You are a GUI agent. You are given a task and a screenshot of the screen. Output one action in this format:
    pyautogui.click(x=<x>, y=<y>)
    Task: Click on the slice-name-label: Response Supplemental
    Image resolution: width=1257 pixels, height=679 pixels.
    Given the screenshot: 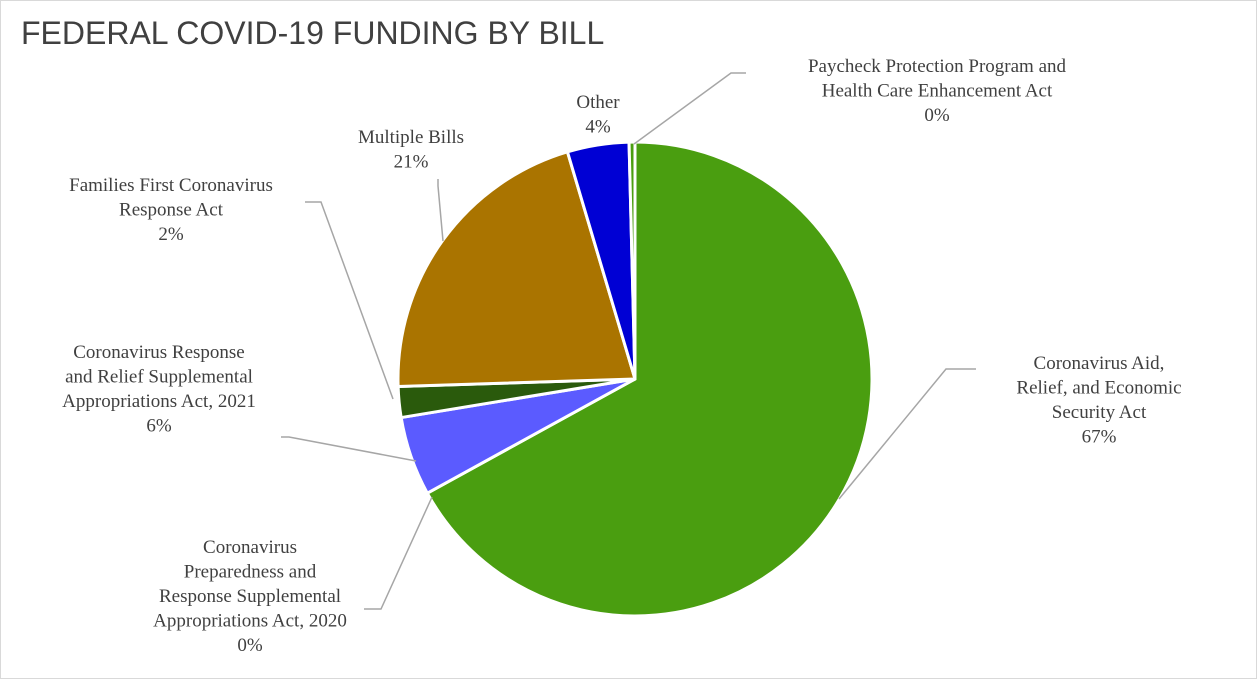 What is the action you would take?
    pyautogui.click(x=250, y=596)
    